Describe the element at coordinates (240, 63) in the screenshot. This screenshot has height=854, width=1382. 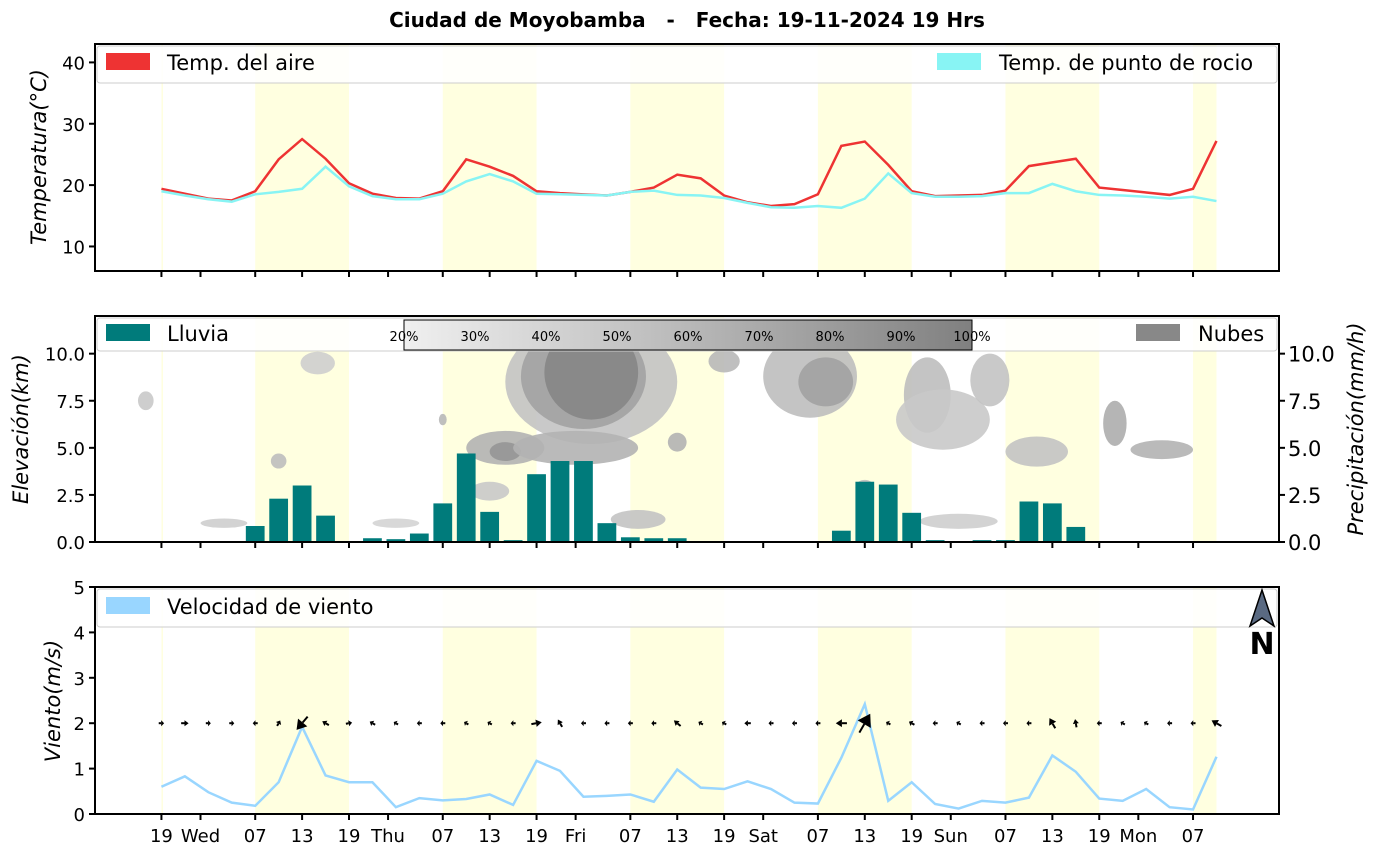
I see `air-temp-legend-label: Temp. del aire` at that location.